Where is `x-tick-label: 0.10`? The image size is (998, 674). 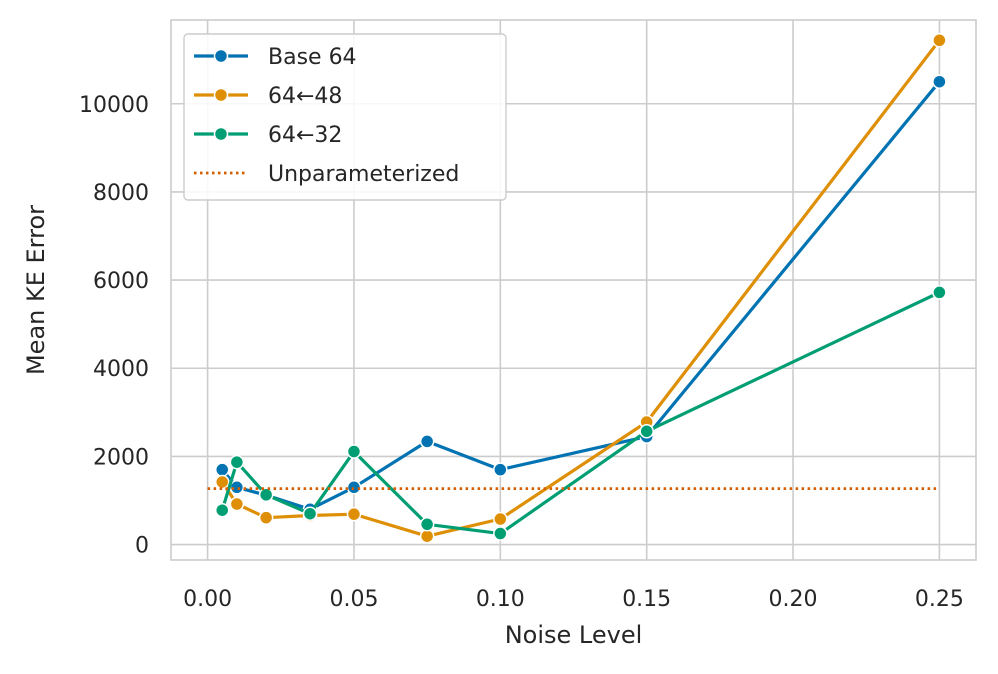
x-tick-label: 0.10 is located at coordinates (500, 599).